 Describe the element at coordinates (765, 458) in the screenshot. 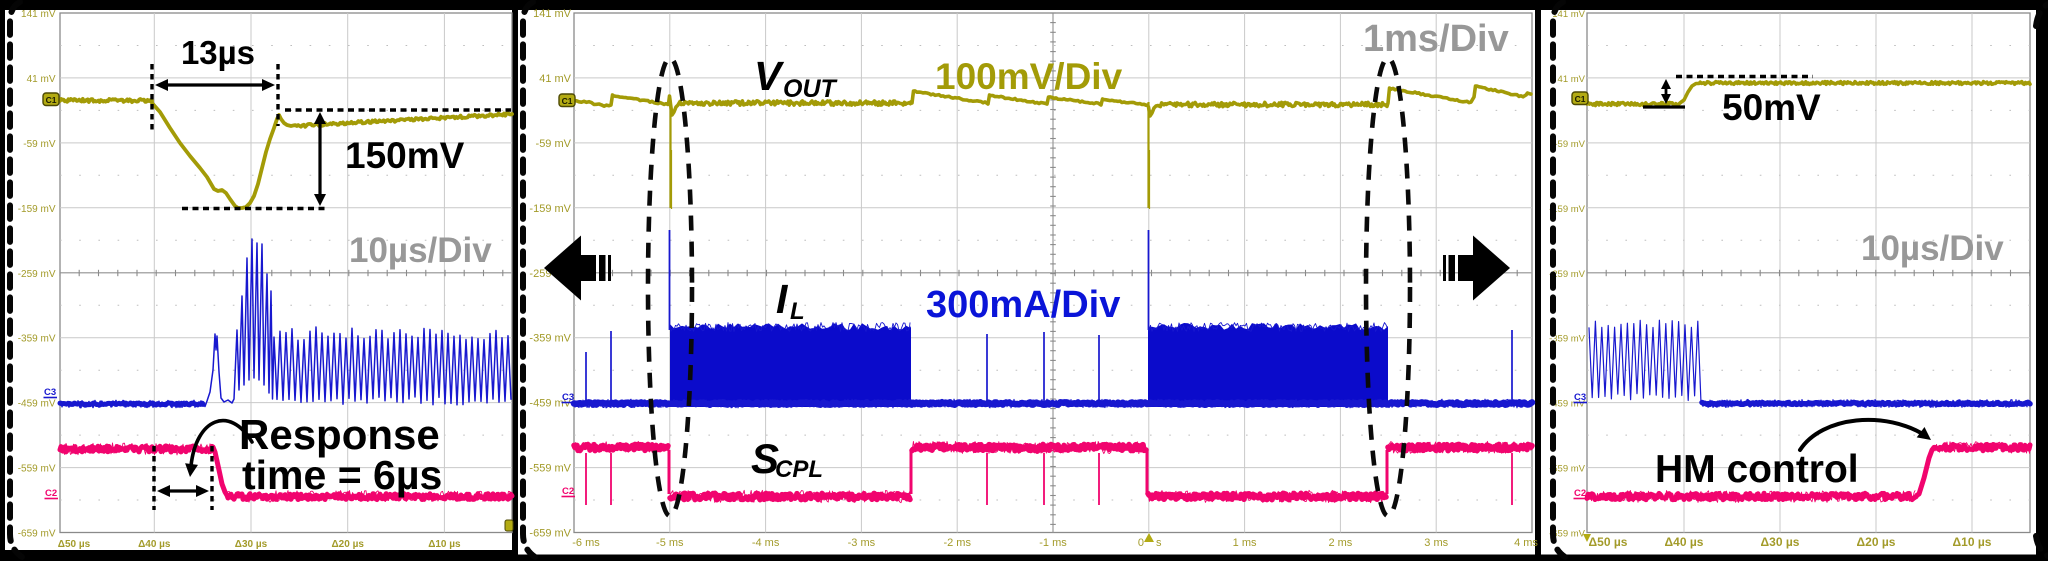

I see `svg-text: S` at that location.